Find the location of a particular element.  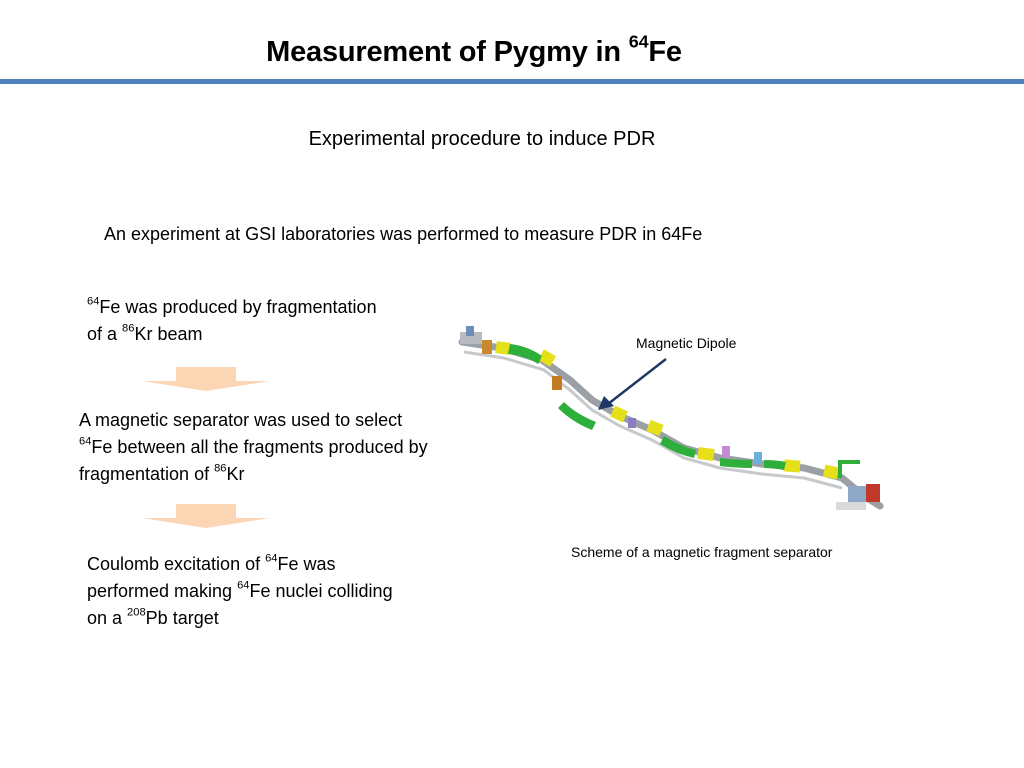

fragment-separator-illustration is located at coordinates (671, 418).